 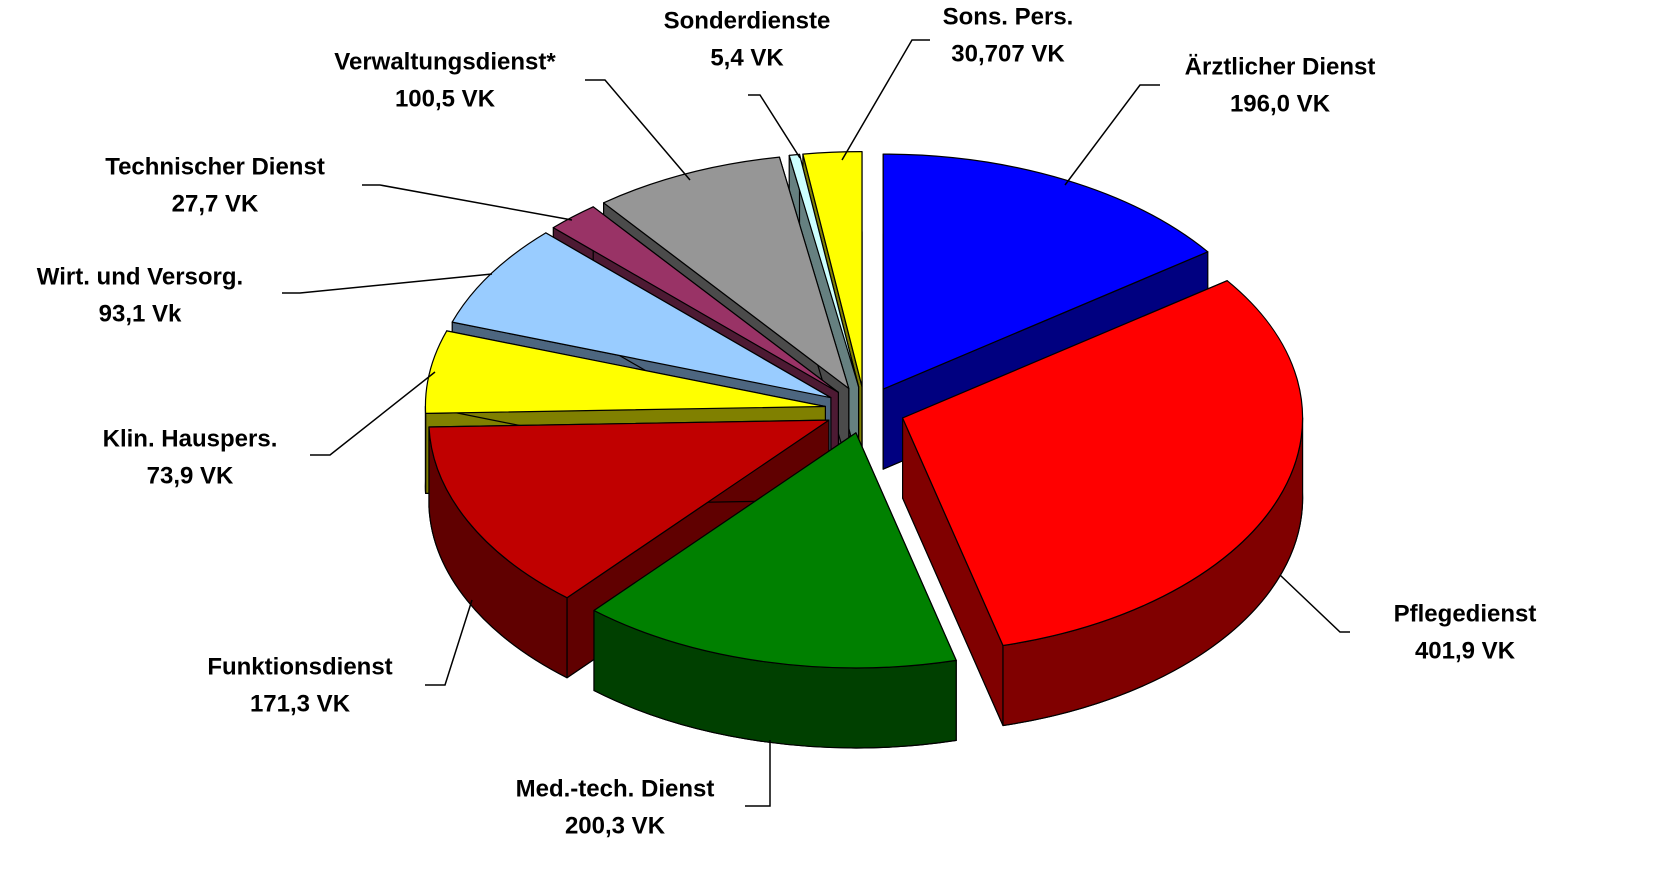 I want to click on slice-value-label: 93,1 Vk, so click(x=140, y=313).